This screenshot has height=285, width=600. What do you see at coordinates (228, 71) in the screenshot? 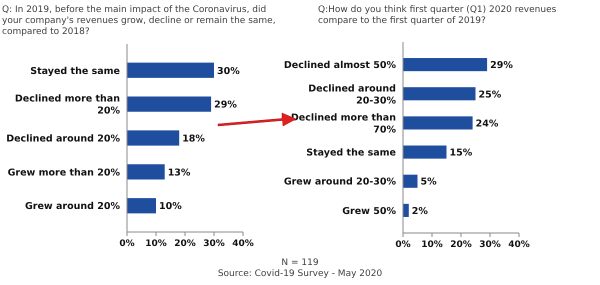
I see `data-label: 30%` at bounding box center [228, 71].